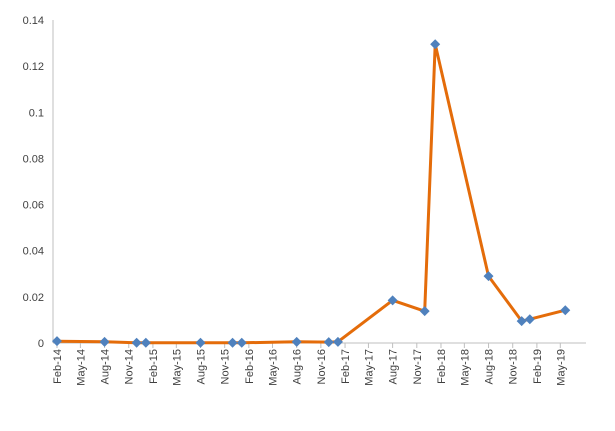  I want to click on x-tick-label: May-17, so click(369, 367).